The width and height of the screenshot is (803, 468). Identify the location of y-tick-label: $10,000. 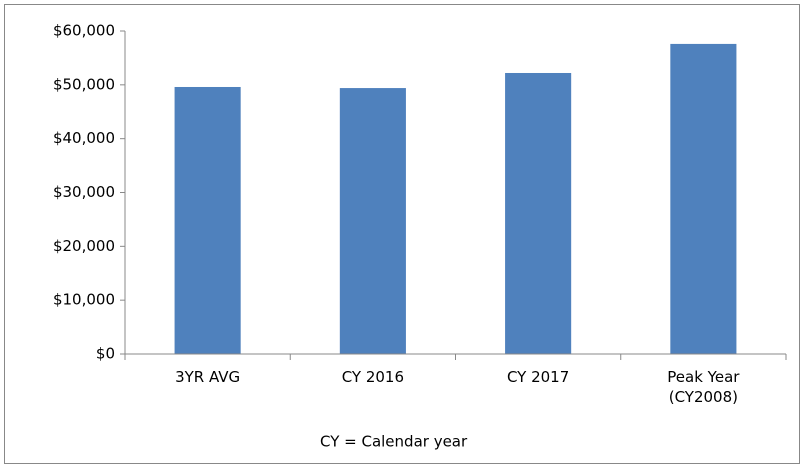
(84, 300).